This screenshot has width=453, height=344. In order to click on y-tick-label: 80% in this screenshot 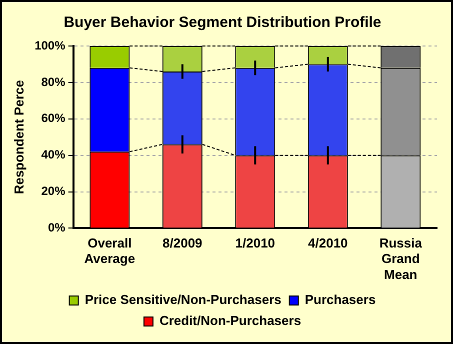, I will do `click(53, 81)`.